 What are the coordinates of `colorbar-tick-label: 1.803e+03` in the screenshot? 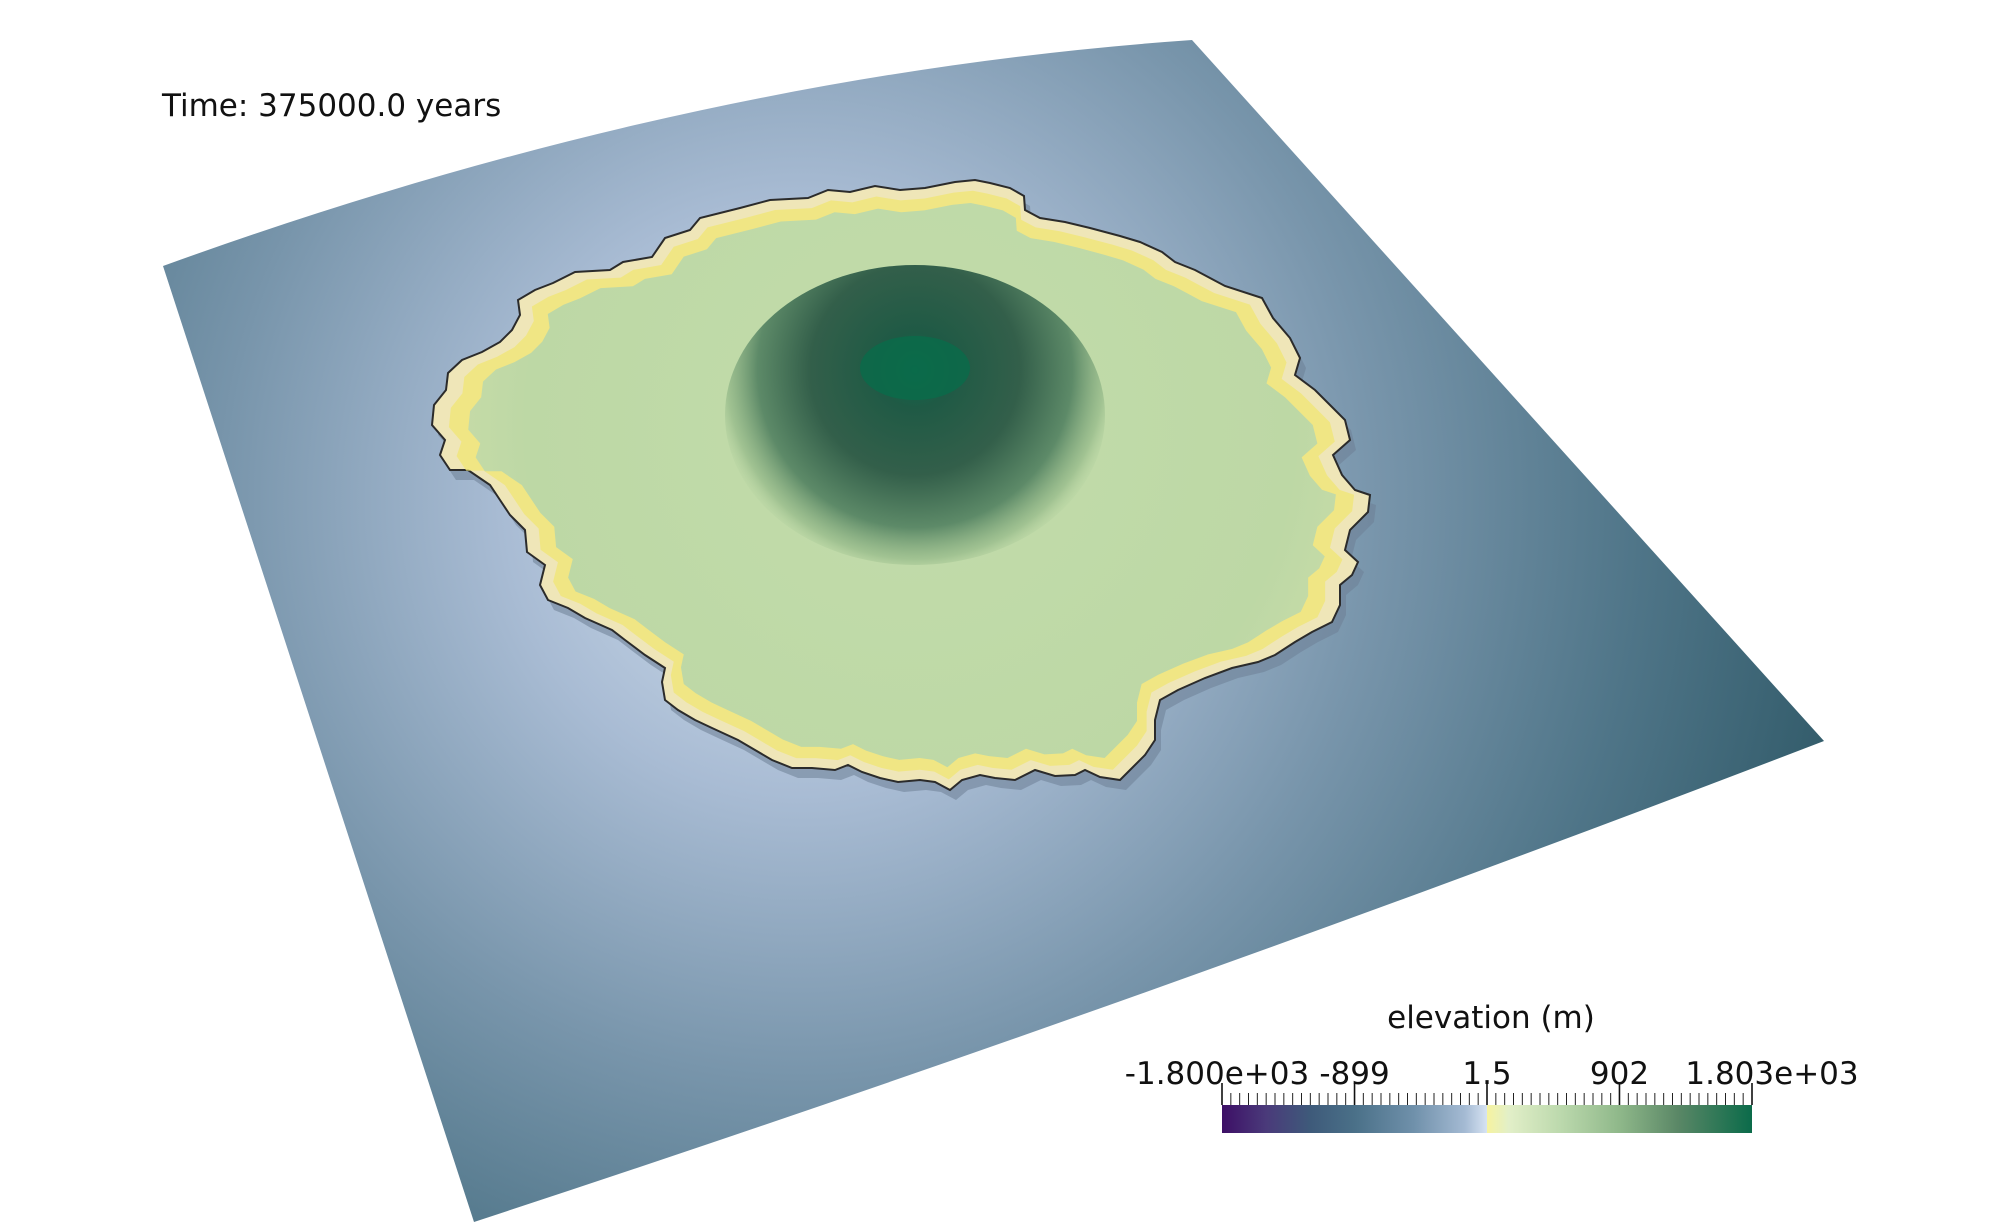 It's located at (1772, 1074).